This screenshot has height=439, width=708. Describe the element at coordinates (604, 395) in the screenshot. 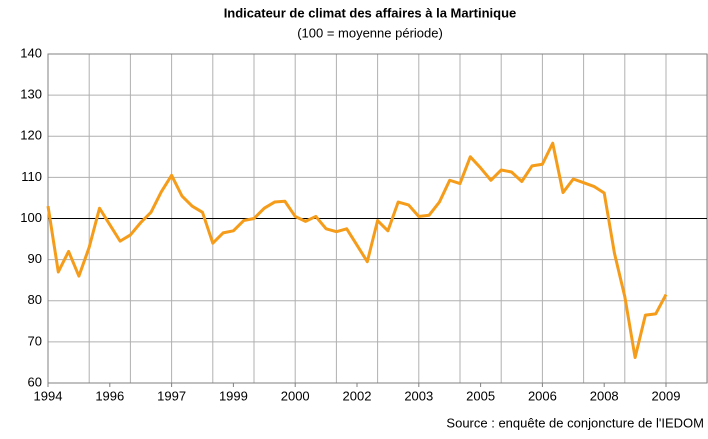

I see `x-tick-label: 2008` at that location.